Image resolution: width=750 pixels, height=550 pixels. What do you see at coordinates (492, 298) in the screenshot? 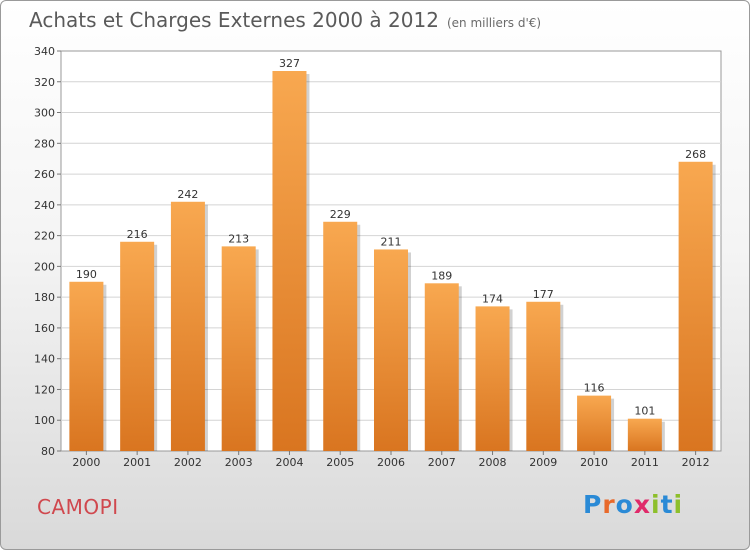
I see `data-label: 174` at bounding box center [492, 298].